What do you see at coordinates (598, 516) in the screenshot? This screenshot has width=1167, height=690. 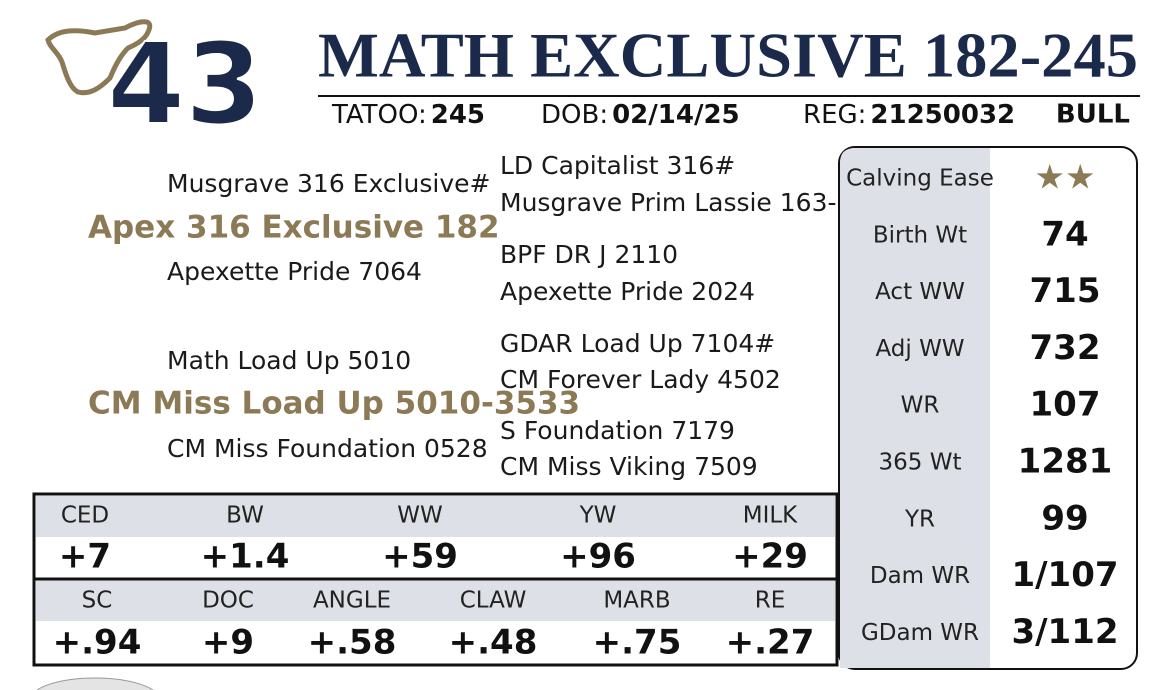 I see `epd-header: YW` at bounding box center [598, 516].